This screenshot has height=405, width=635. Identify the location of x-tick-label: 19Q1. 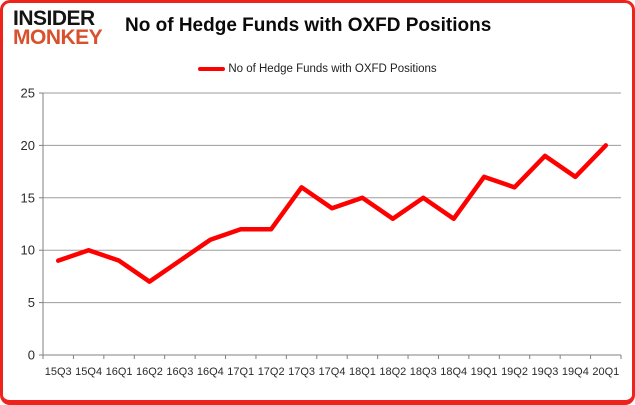
(484, 372).